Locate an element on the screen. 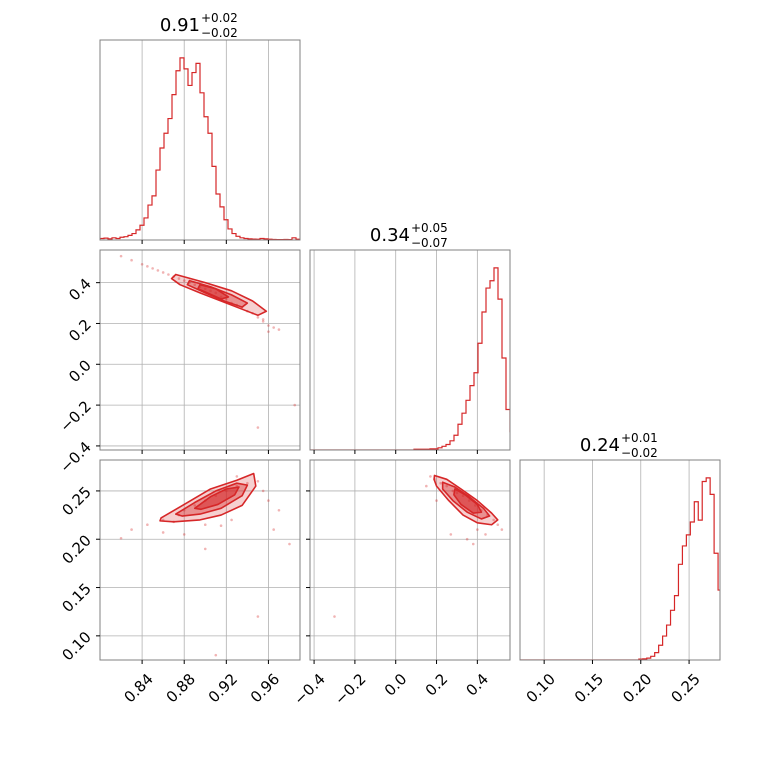  y-tick-label: −0.2 is located at coordinates (75, 416).